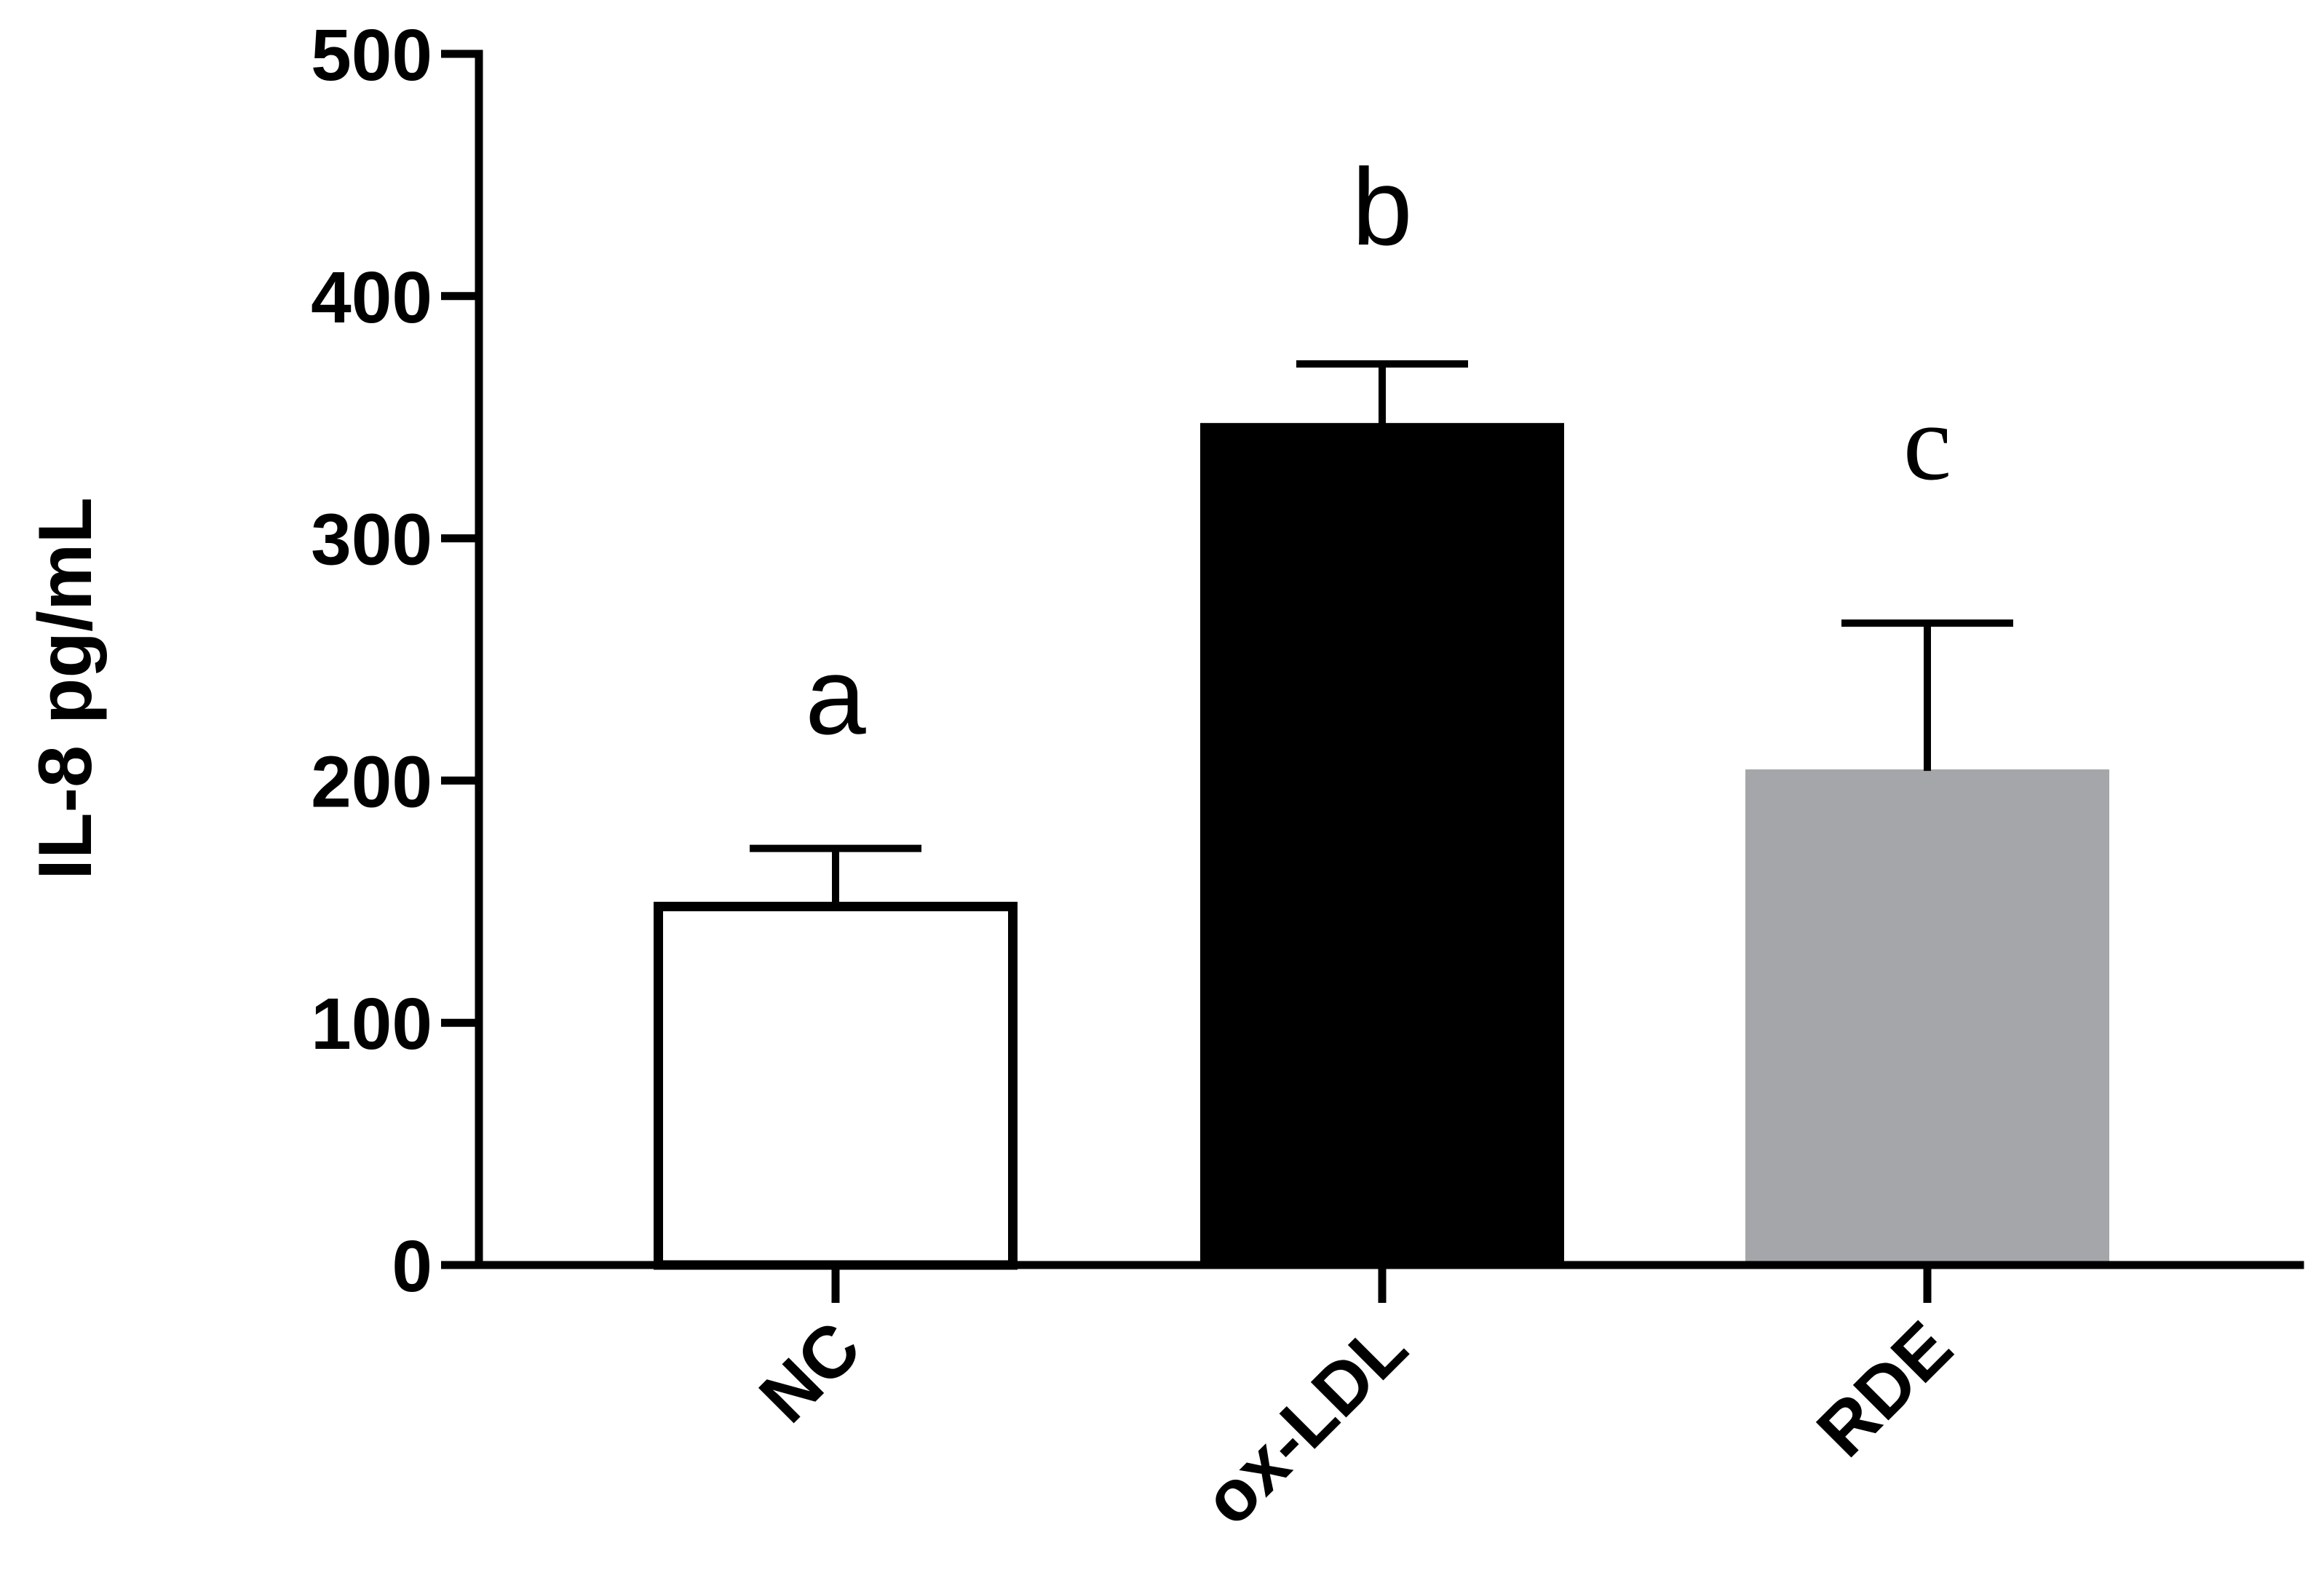 This screenshot has width=2324, height=1586. Describe the element at coordinates (371, 1024) in the screenshot. I see `y-tick-label: 100` at that location.